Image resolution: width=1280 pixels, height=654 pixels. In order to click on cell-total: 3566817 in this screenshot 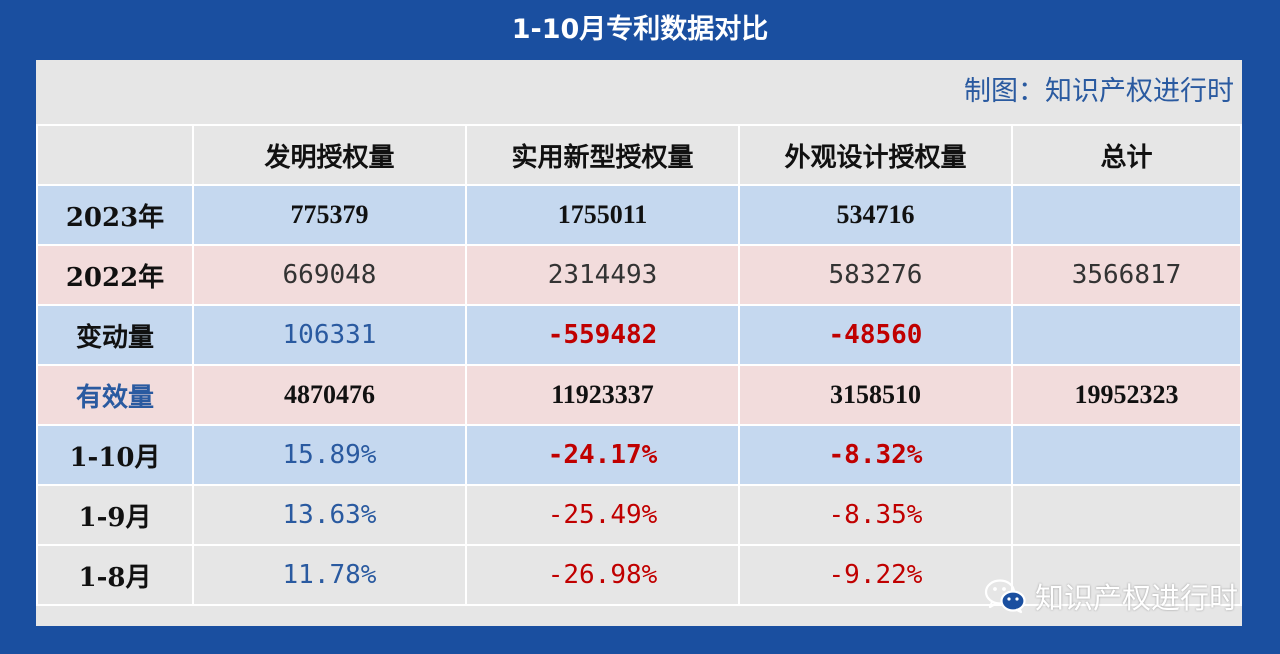, I will do `click(1126, 275)`.